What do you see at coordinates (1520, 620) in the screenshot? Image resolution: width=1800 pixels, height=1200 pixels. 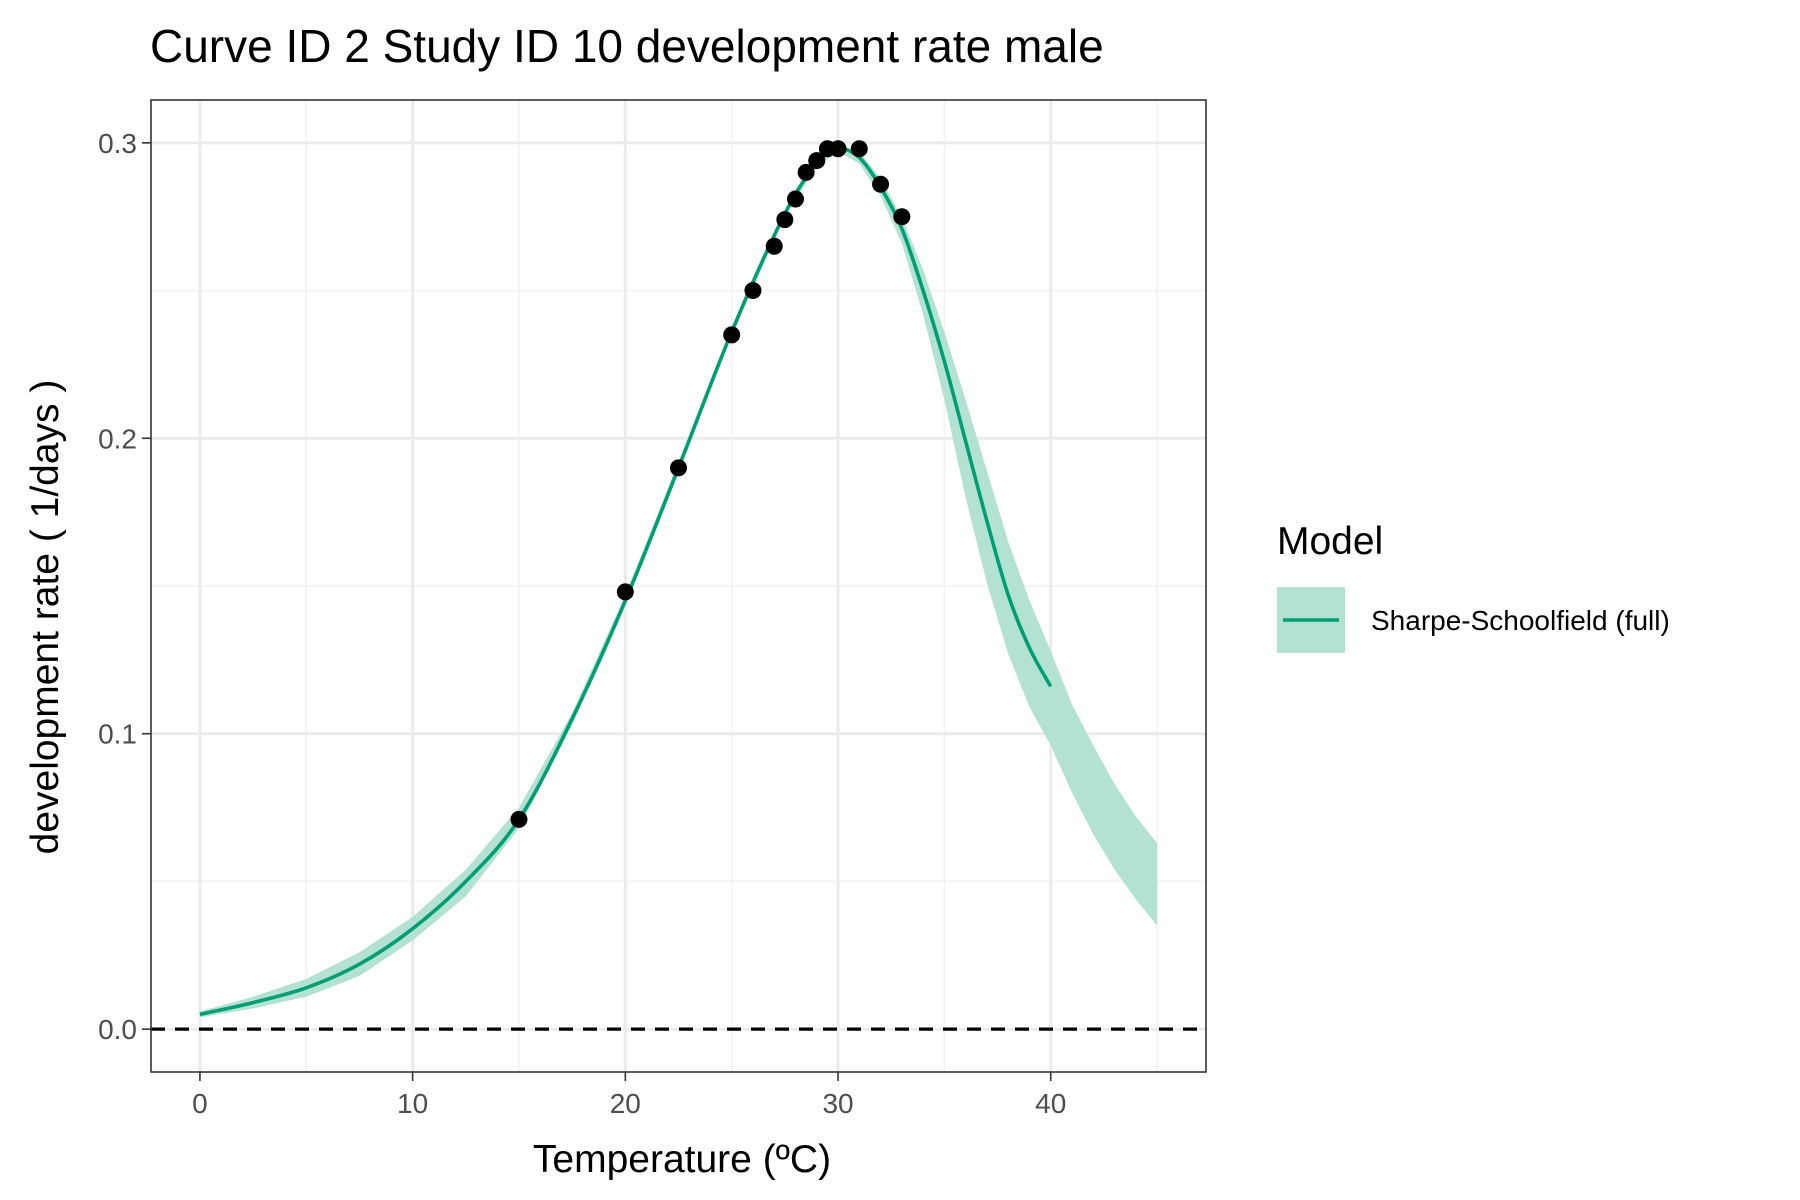 I see `legend-label: Sharpe-Schoolfield (full)` at bounding box center [1520, 620].